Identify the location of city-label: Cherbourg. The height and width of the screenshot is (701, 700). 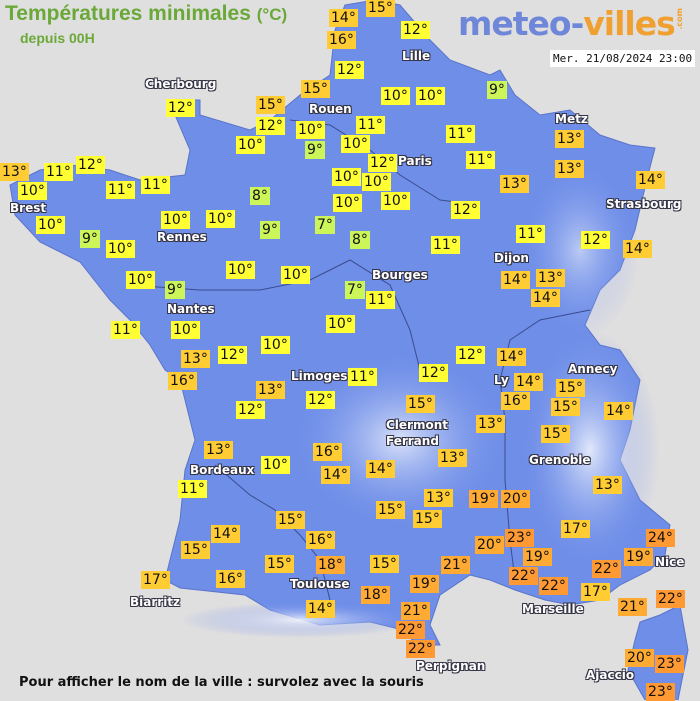
(181, 84).